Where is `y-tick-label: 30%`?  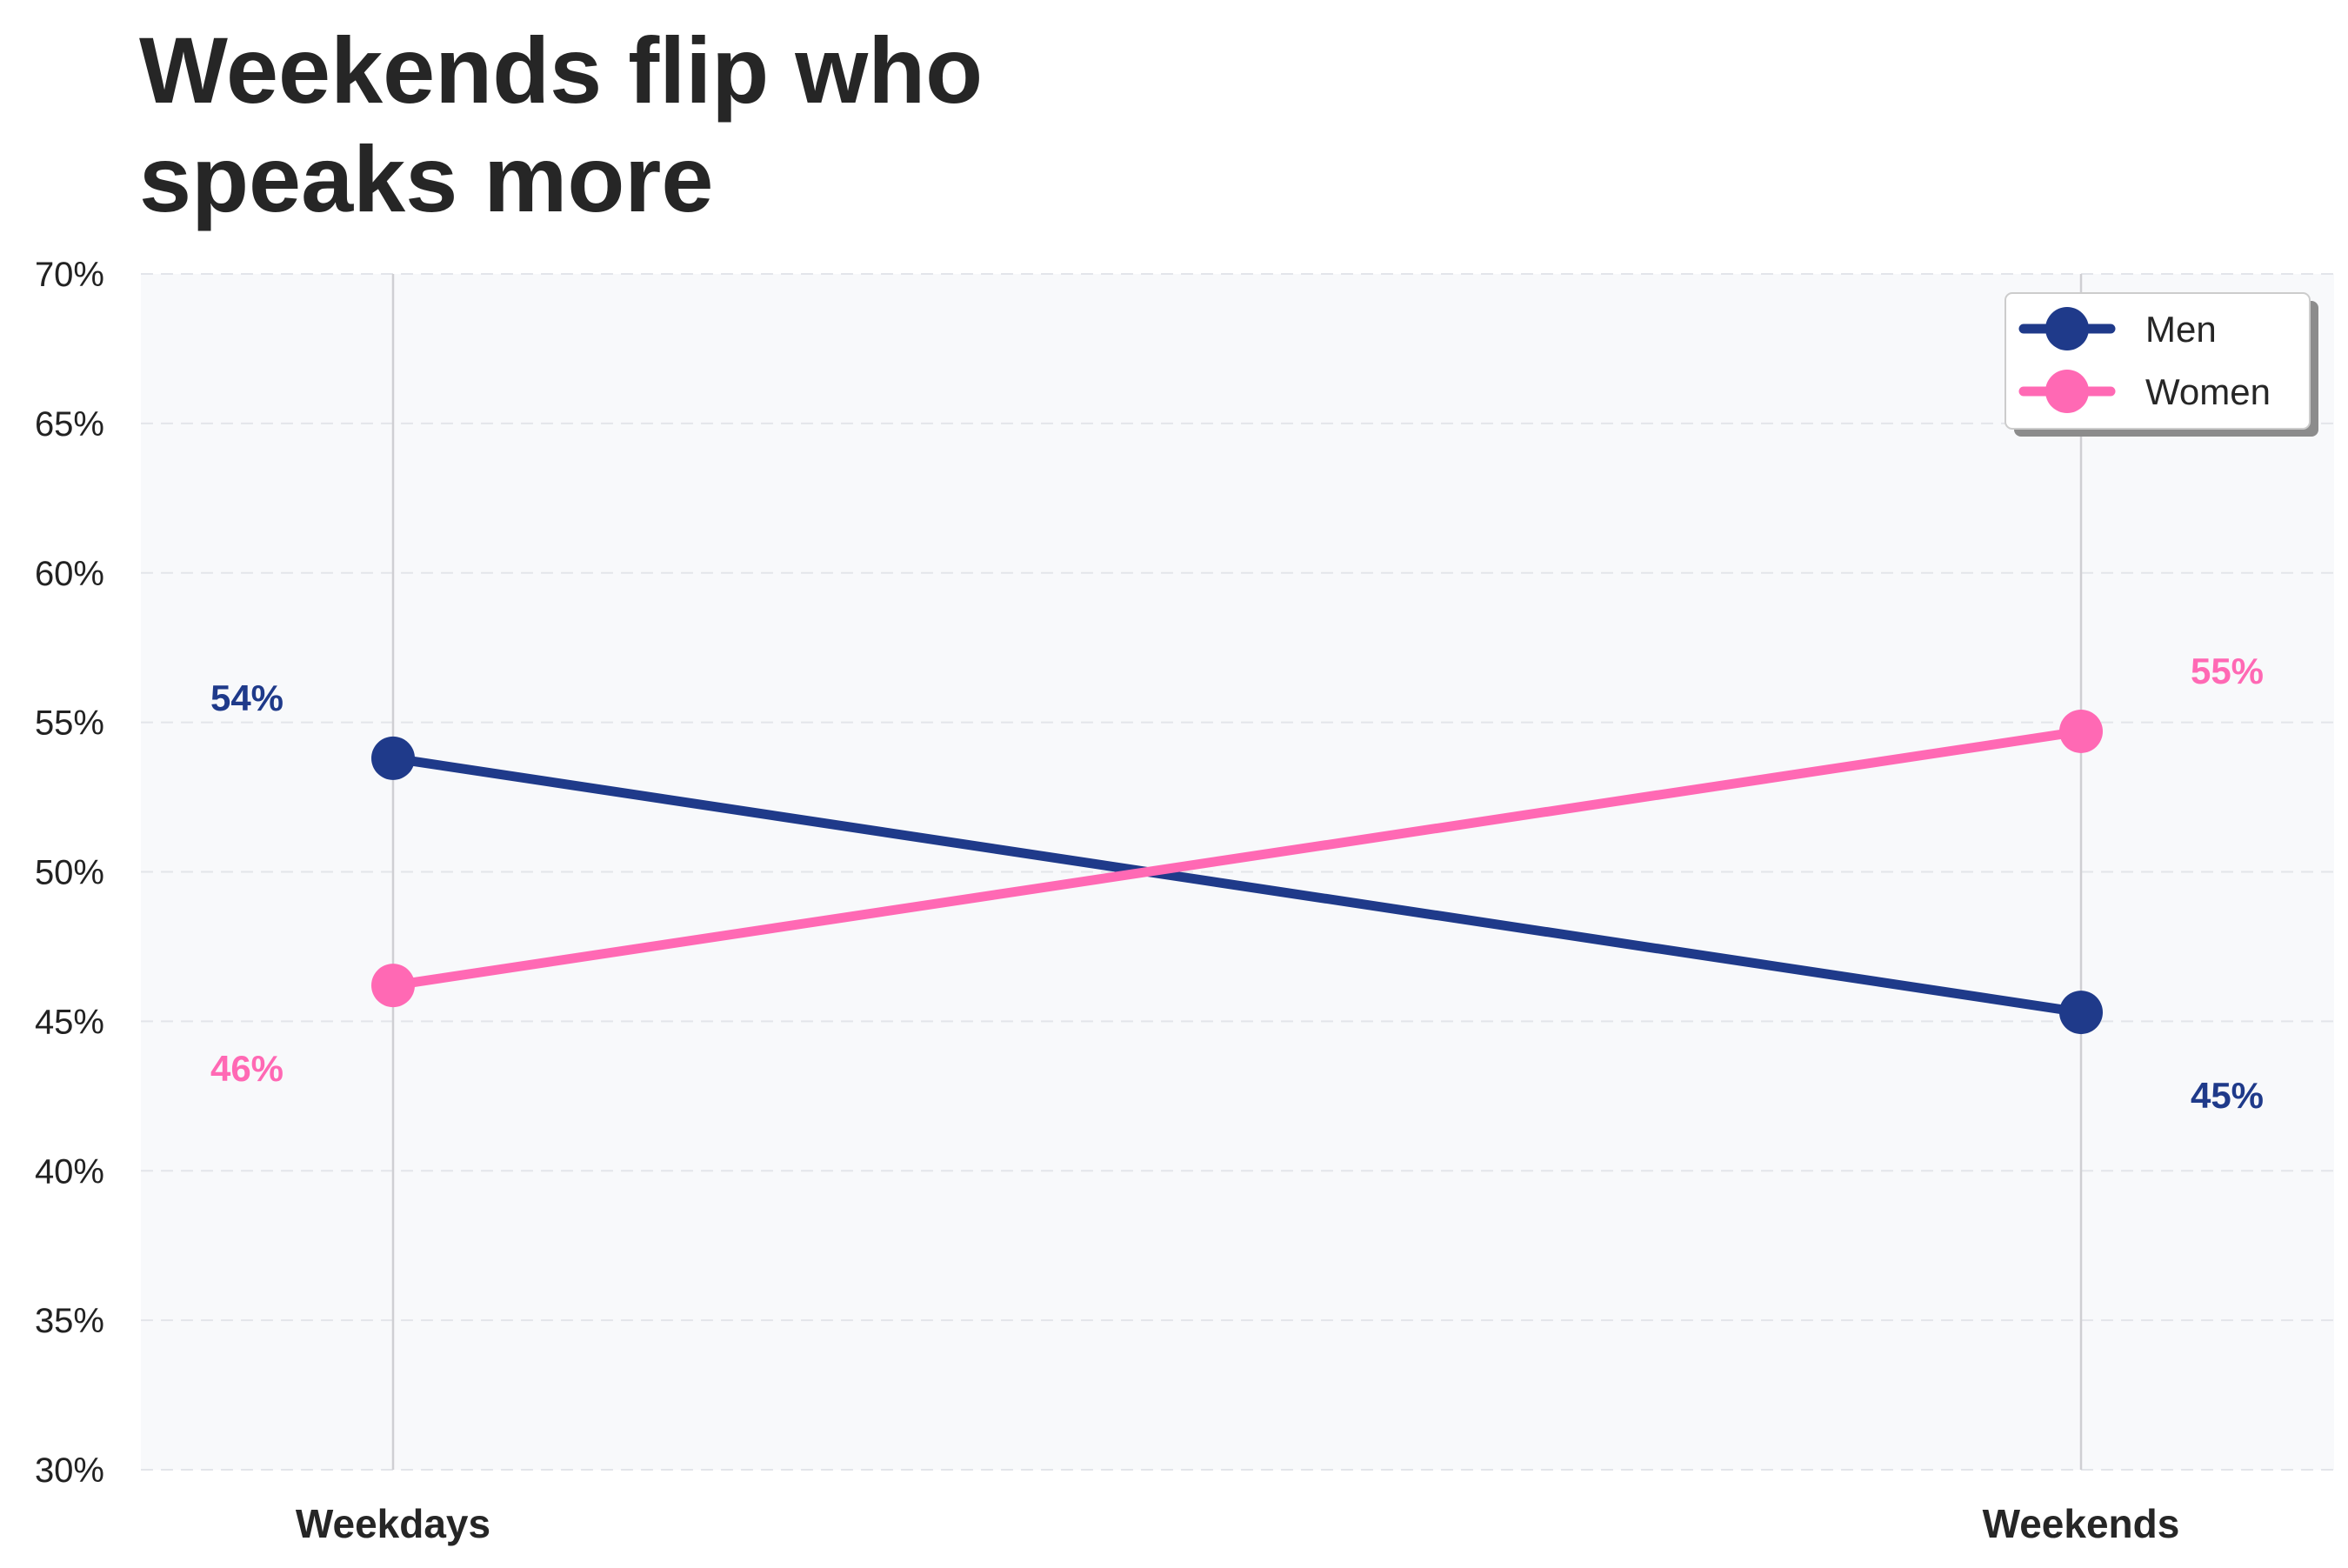 y-tick-label: 30% is located at coordinates (69, 1470).